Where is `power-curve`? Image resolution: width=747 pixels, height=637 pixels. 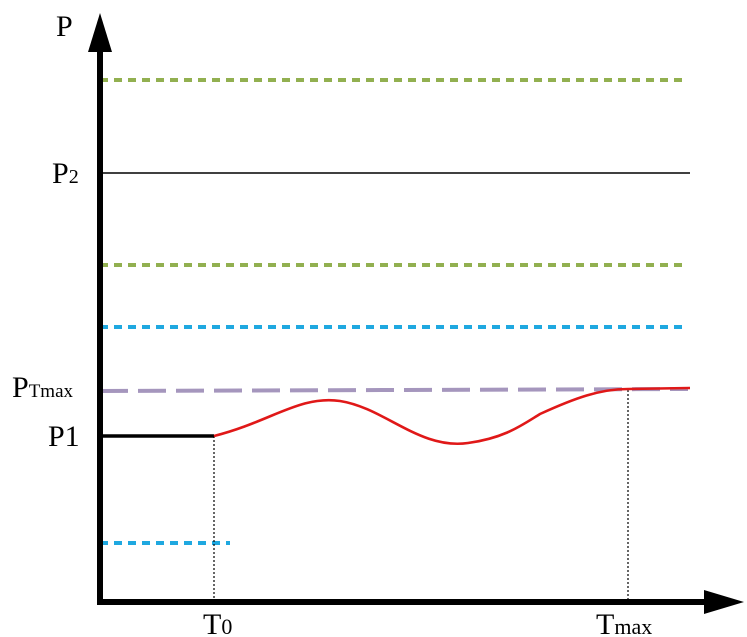 power-curve is located at coordinates (452, 416).